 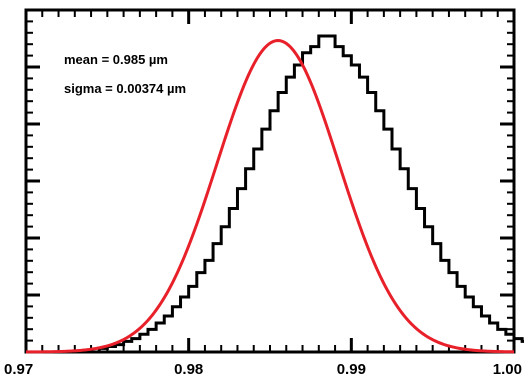 I want to click on x-tick-label: 0.99, so click(x=351, y=369).